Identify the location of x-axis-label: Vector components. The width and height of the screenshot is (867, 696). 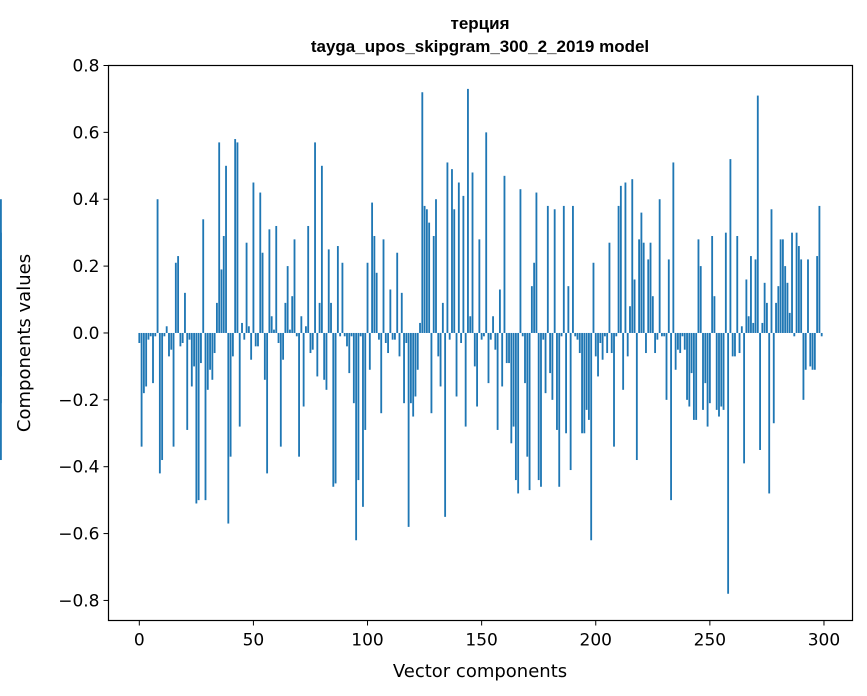
(480, 671).